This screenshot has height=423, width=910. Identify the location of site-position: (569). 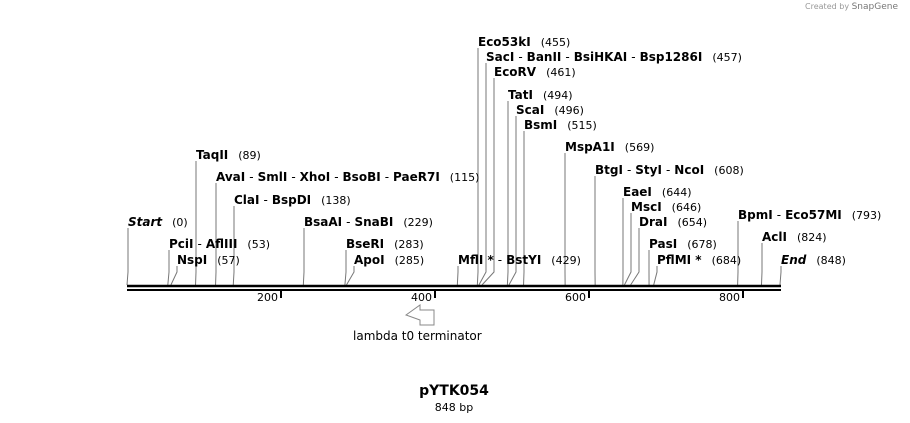
(639, 147).